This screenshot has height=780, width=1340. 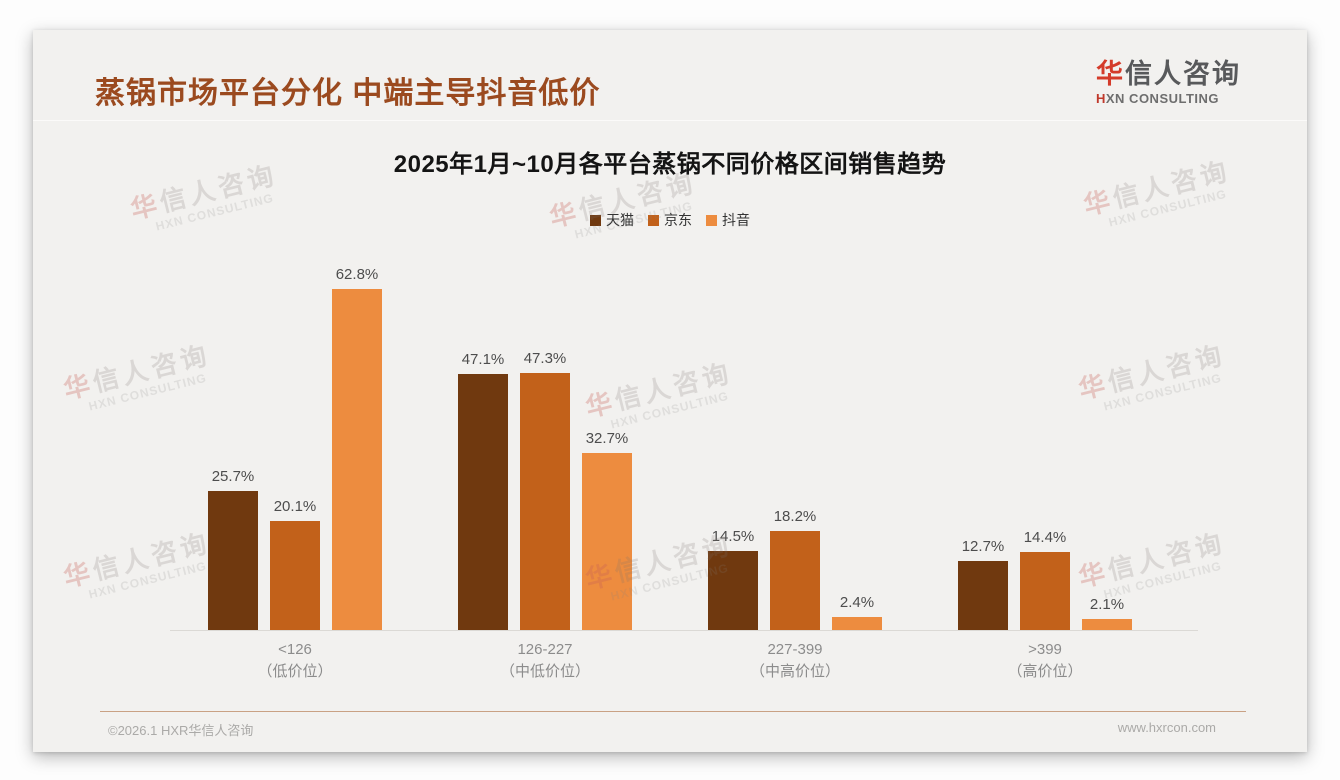 What do you see at coordinates (736, 220) in the screenshot?
I see `legend-label: 抖音` at bounding box center [736, 220].